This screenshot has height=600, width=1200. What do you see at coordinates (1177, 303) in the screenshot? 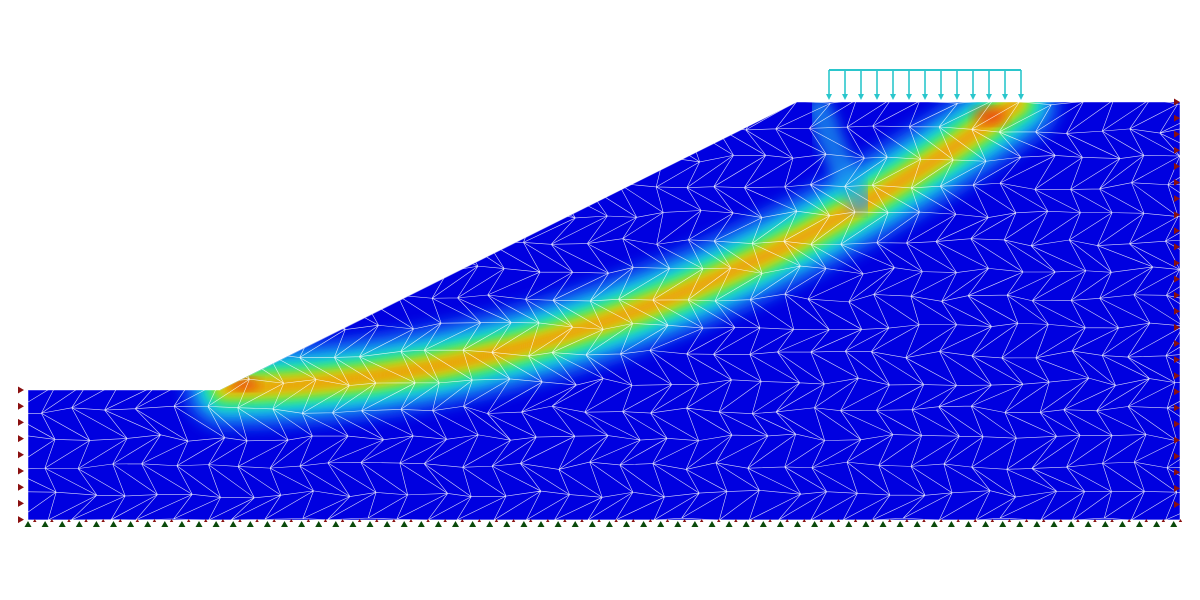
I see `right-roller-supports` at bounding box center [1177, 303].